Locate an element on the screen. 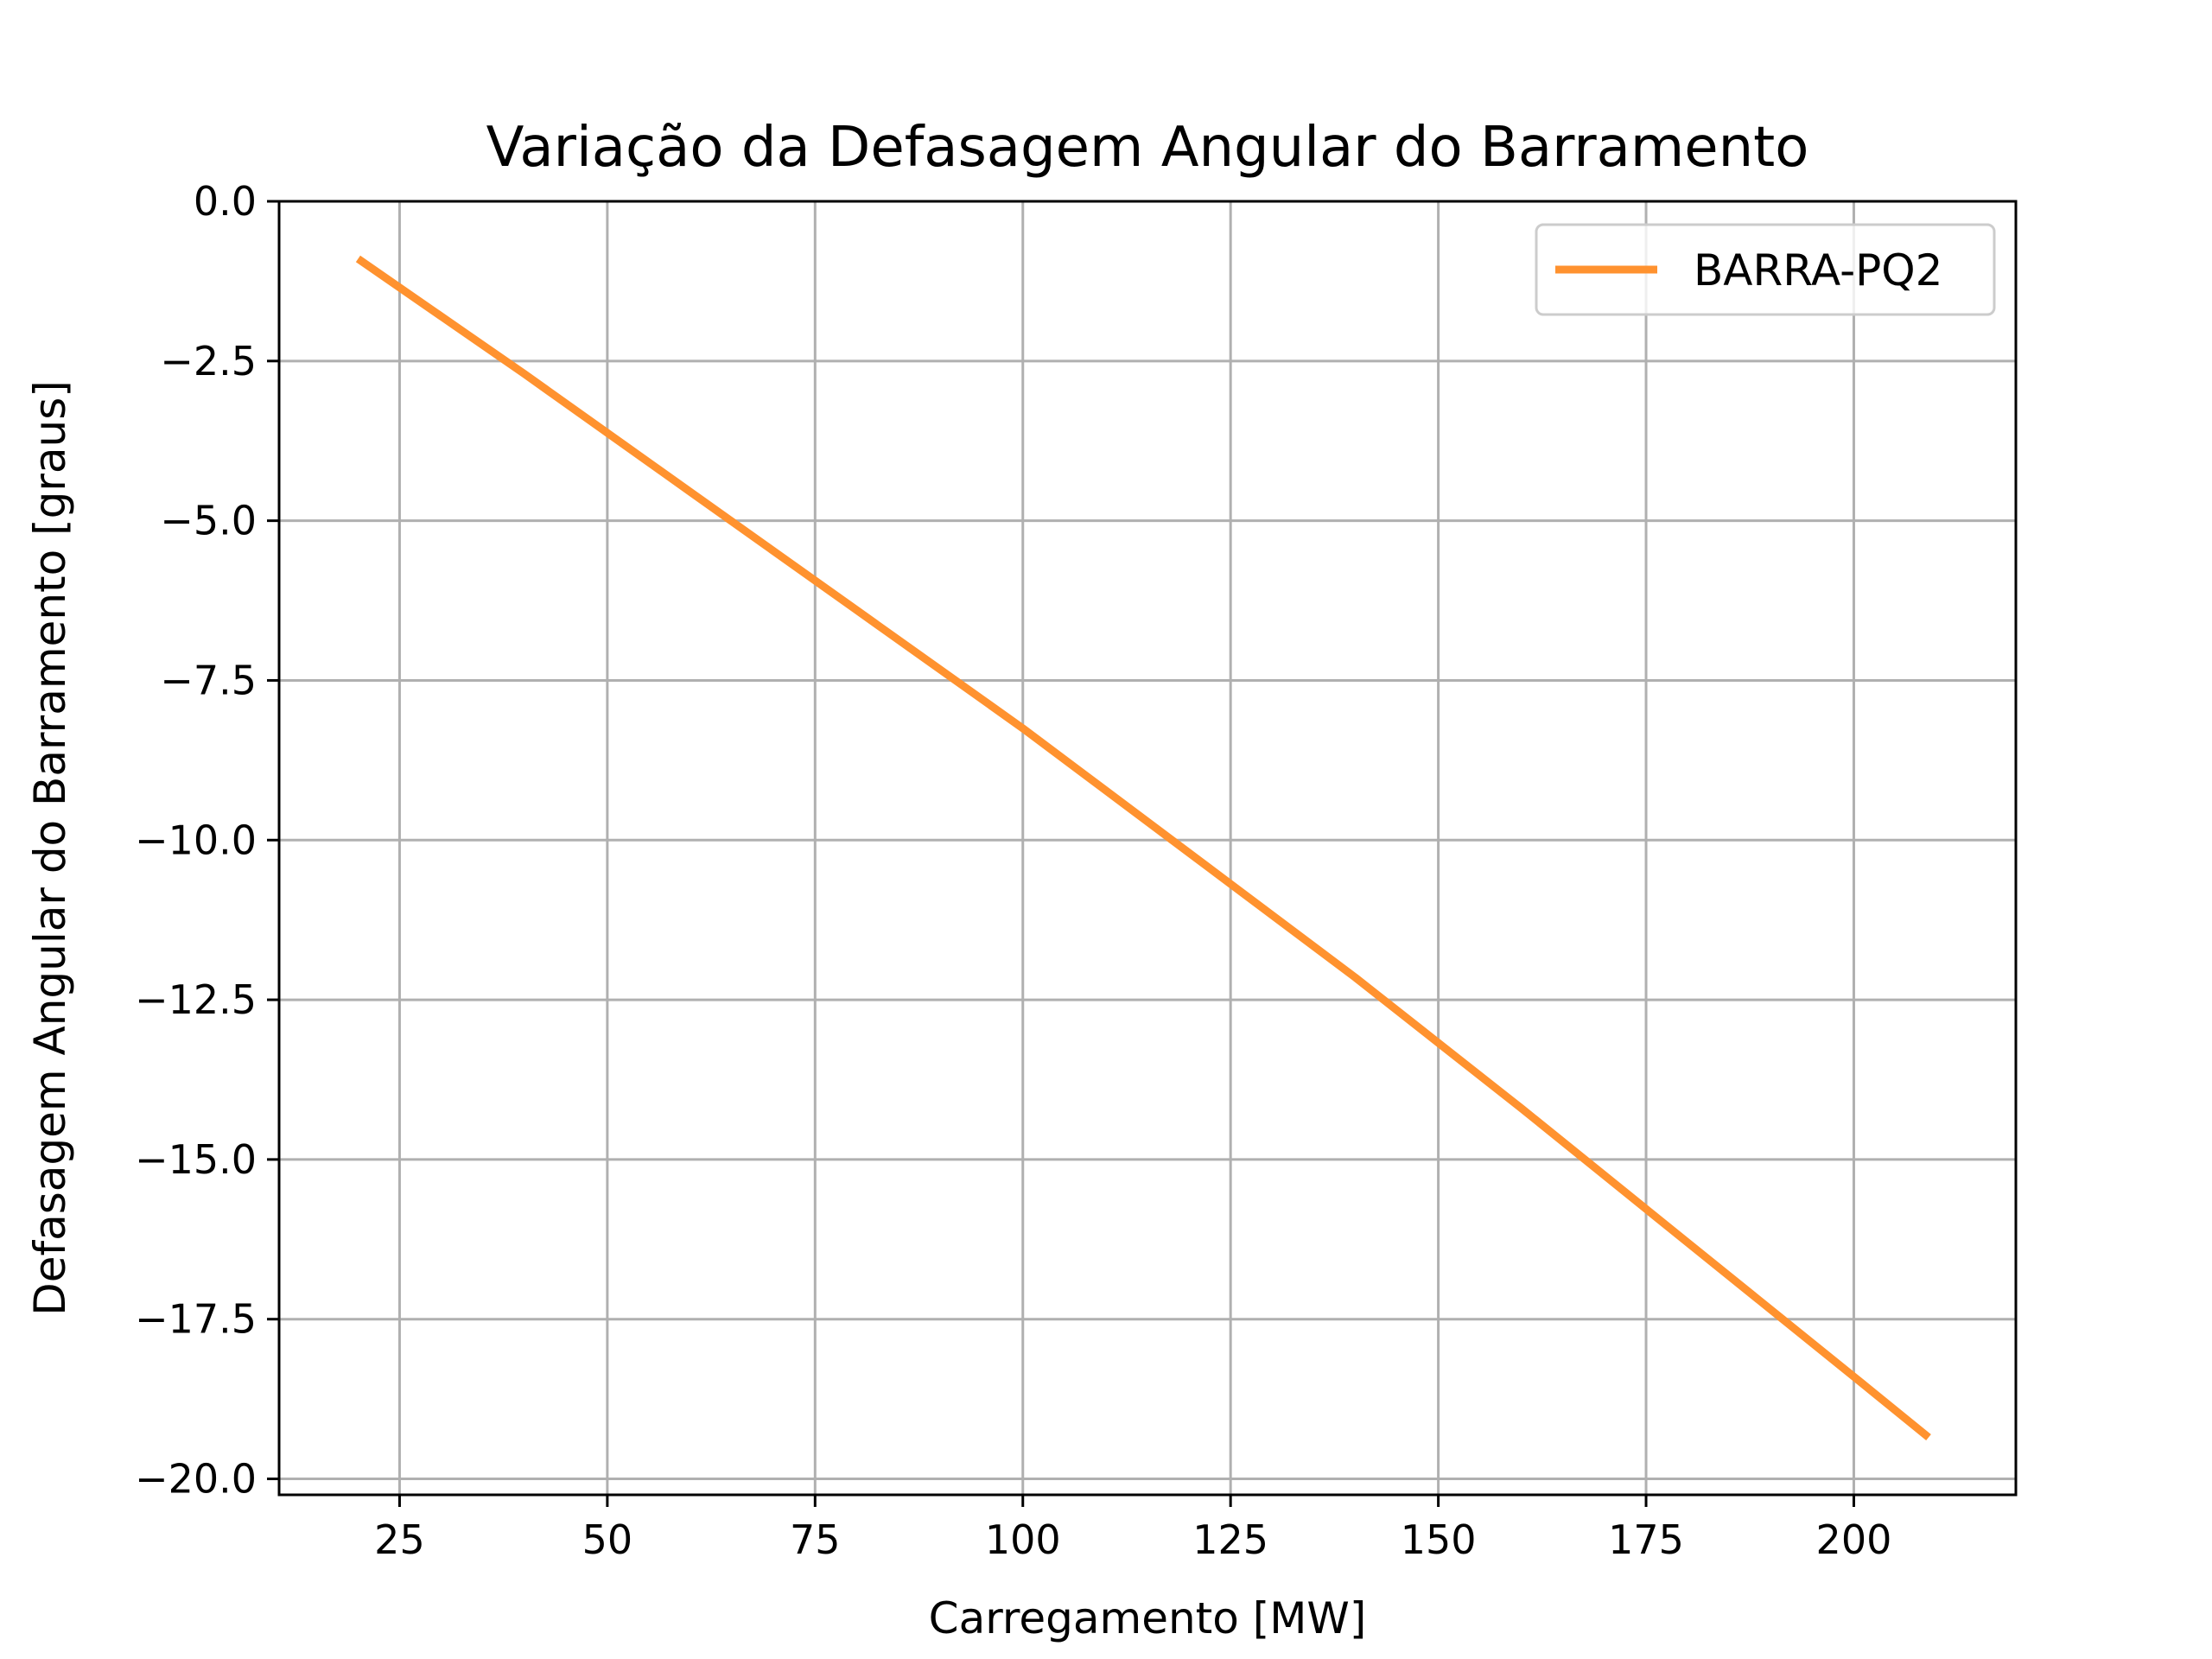 Image resolution: width=2212 pixels, height=1659 pixels. x-axis-label: Carregamento [MW] is located at coordinates (1148, 1618).